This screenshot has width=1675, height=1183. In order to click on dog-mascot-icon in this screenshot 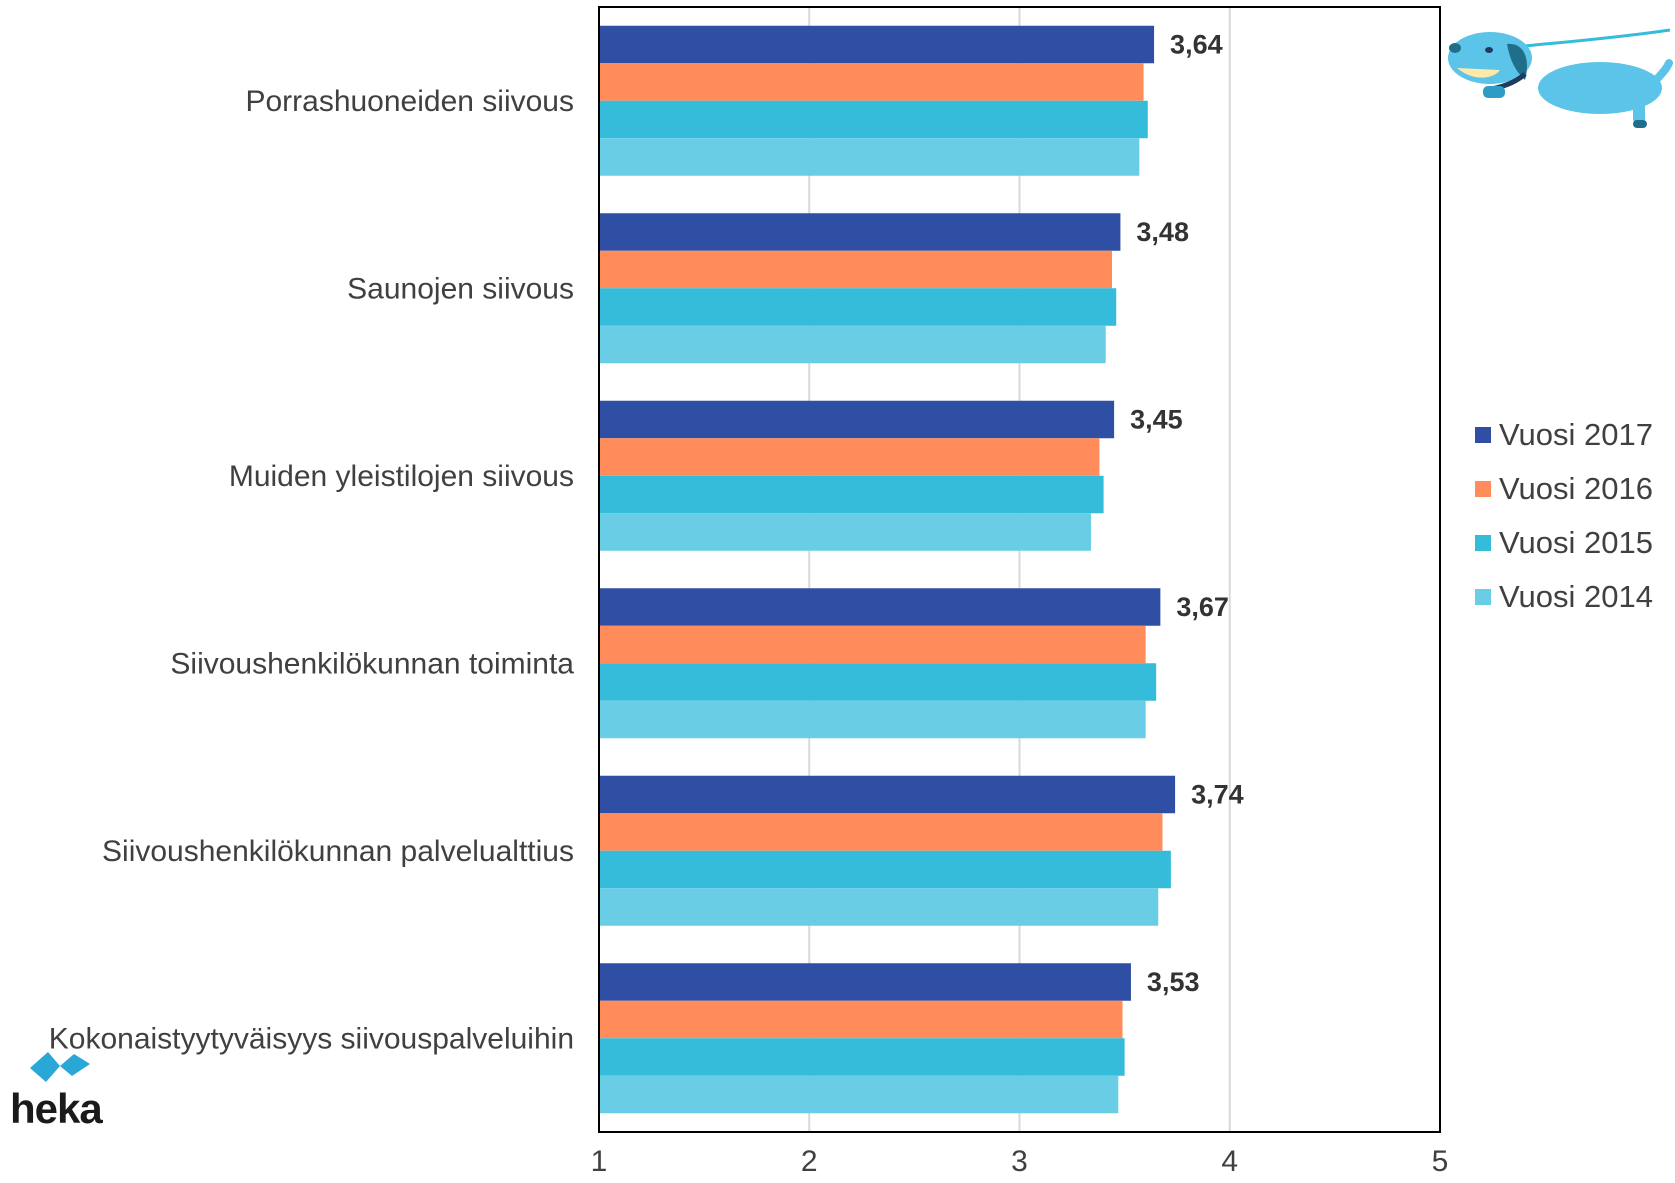, I will do `click(1560, 85)`.